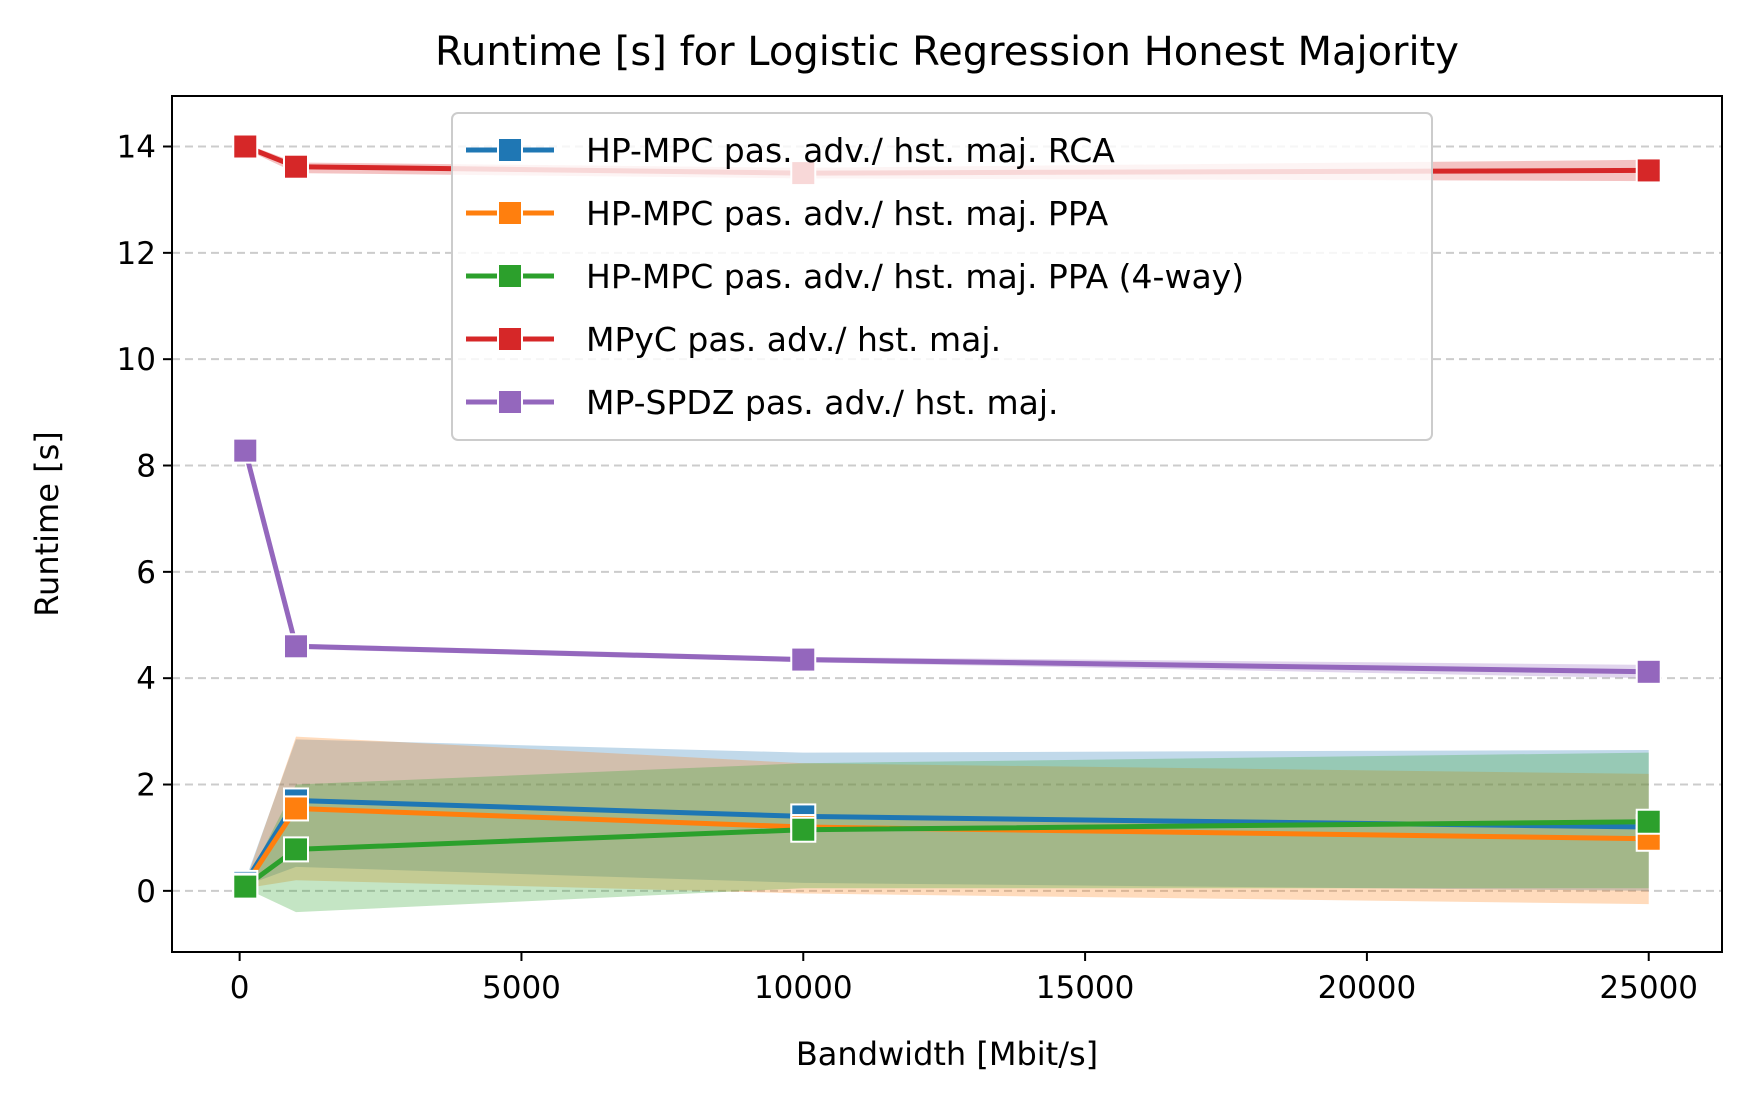  Describe the element at coordinates (146, 573) in the screenshot. I see `y-tick-label-3: 6` at that location.